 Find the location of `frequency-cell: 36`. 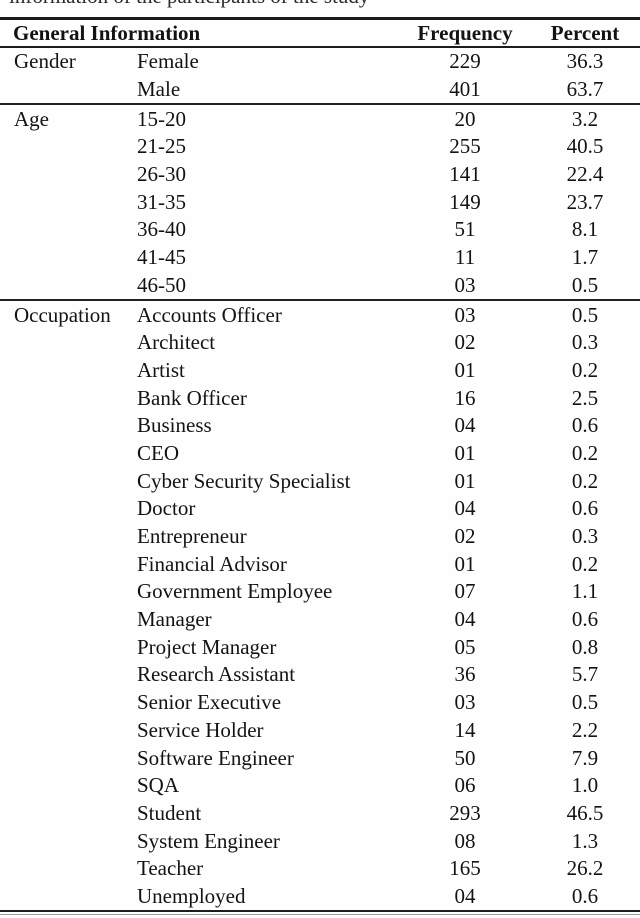

frequency-cell: 36 is located at coordinates (465, 674).